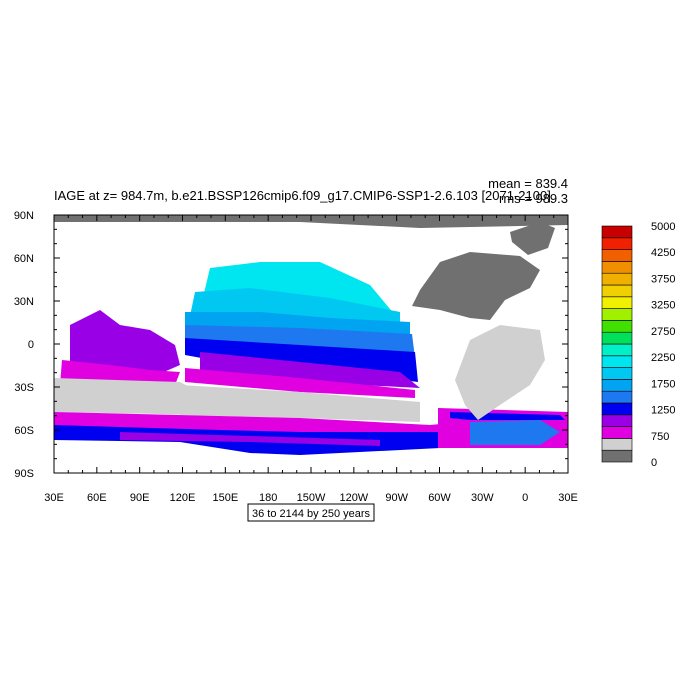  I want to click on southern-grey, so click(300, 403).